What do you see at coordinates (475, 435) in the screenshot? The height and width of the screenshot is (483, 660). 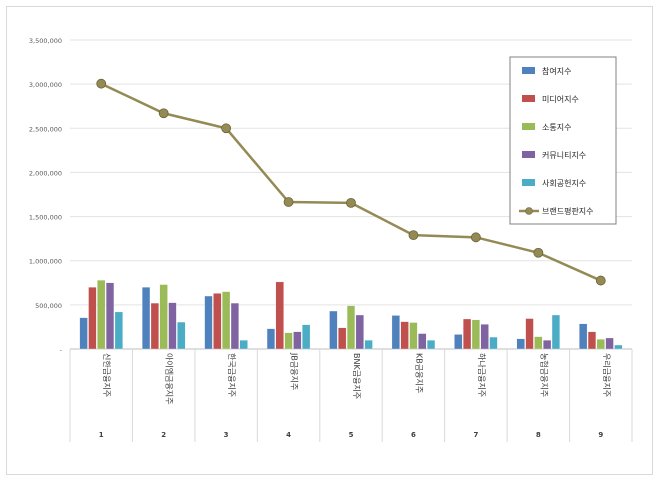 I see `x-rank-label: 7` at bounding box center [475, 435].